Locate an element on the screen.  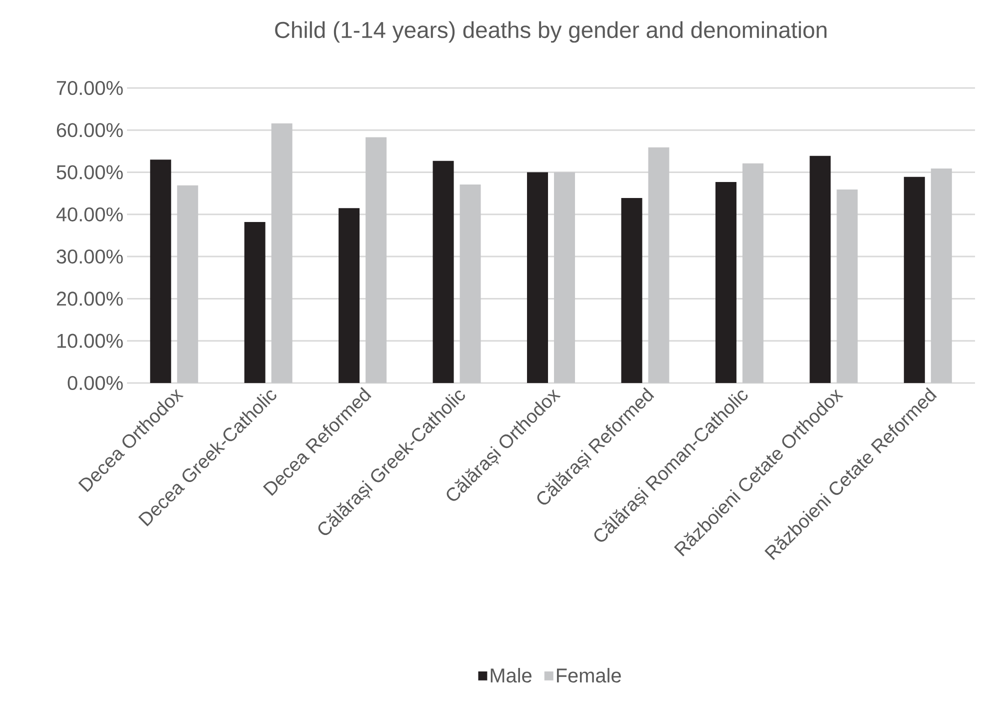
y-tick-label: 40.00% is located at coordinates (89, 214).